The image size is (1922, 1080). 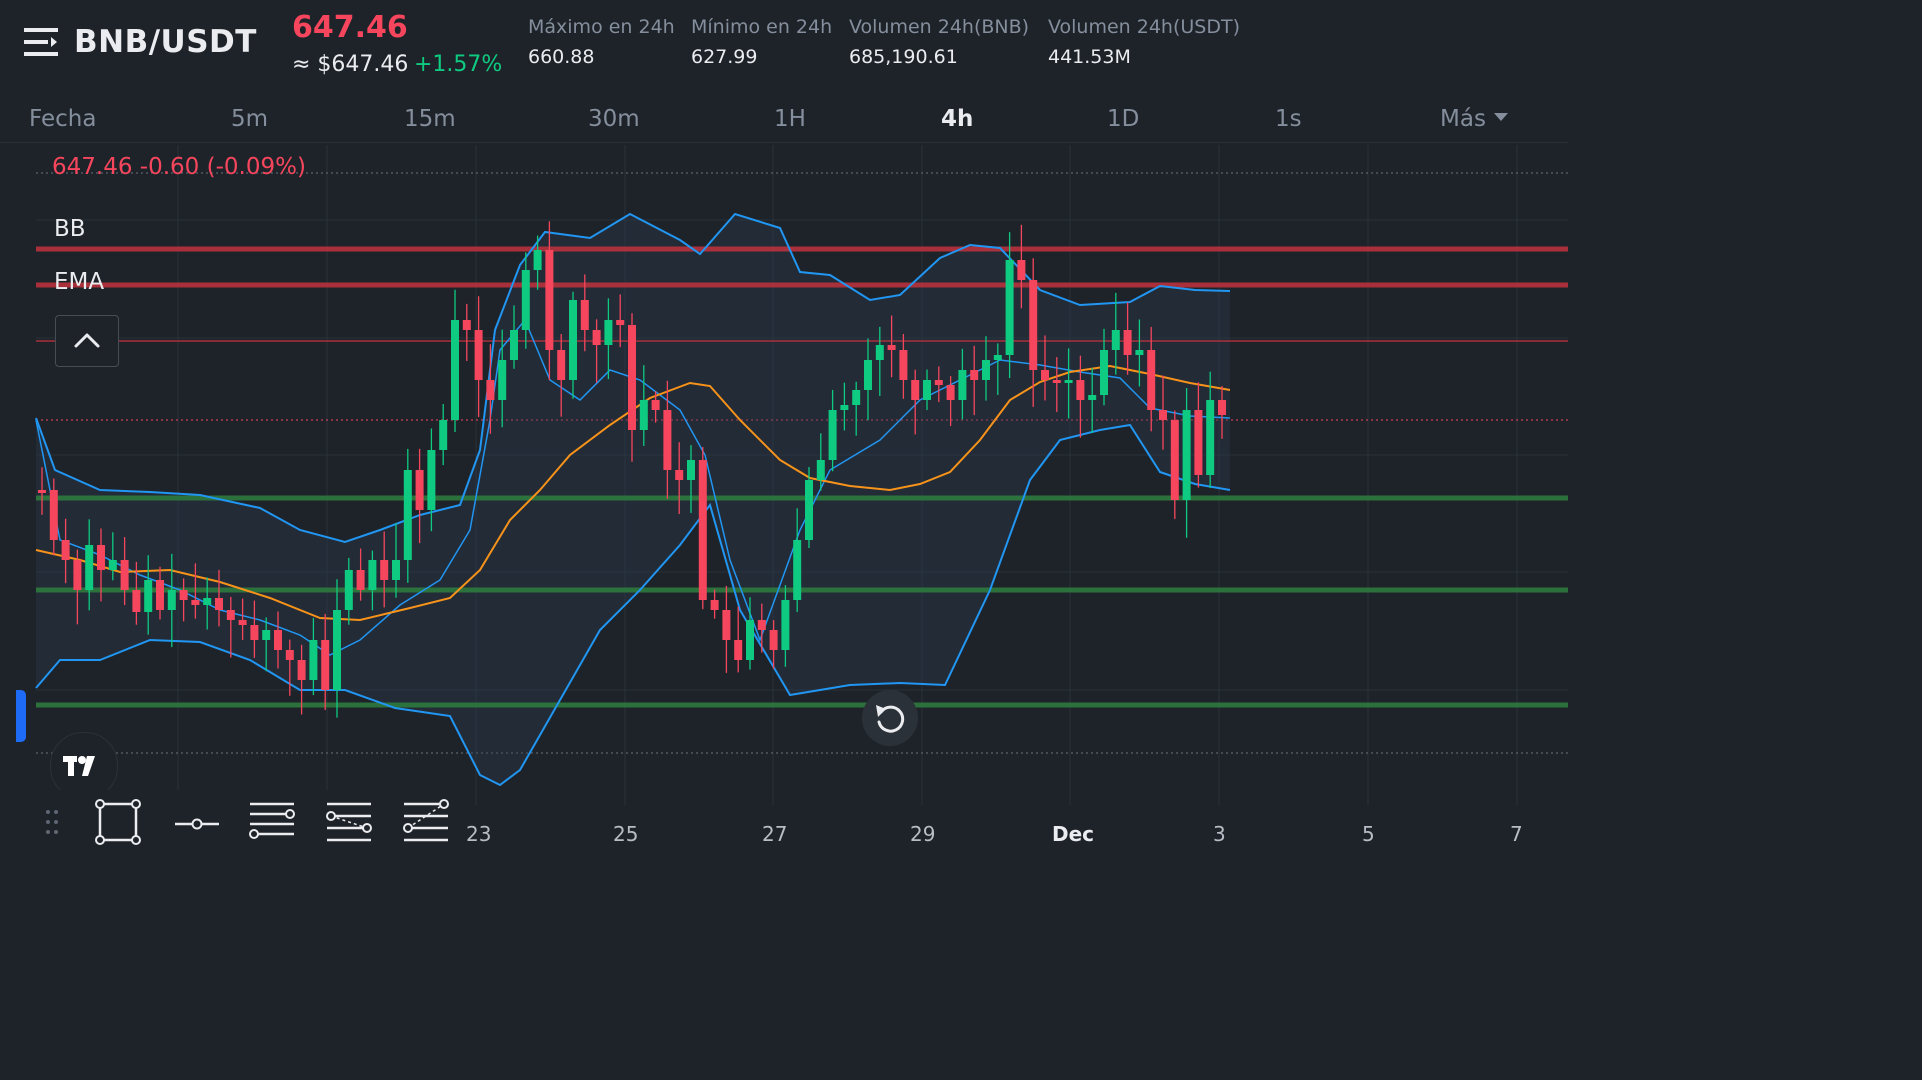 What do you see at coordinates (165, 42) in the screenshot?
I see `pair-title: BNB/USDT` at bounding box center [165, 42].